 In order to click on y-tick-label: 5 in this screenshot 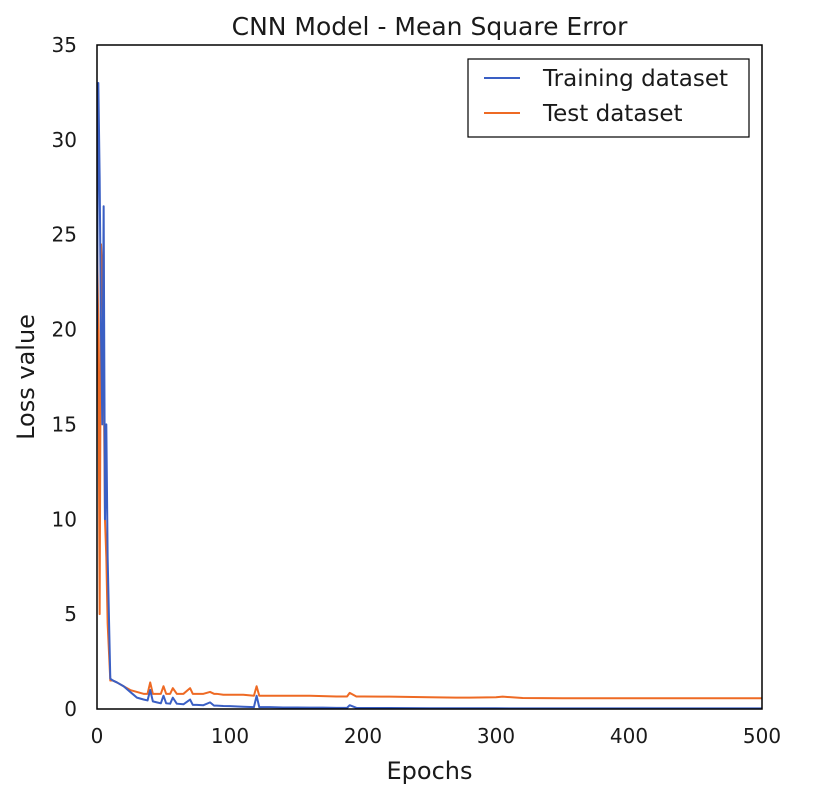, I will do `click(70, 614)`.